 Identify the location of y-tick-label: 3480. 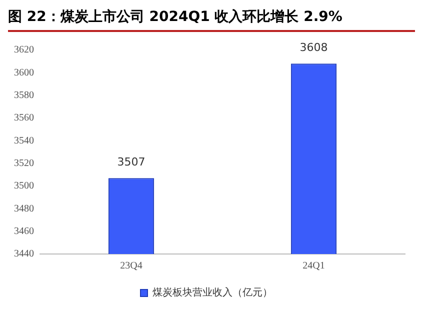
(24, 208).